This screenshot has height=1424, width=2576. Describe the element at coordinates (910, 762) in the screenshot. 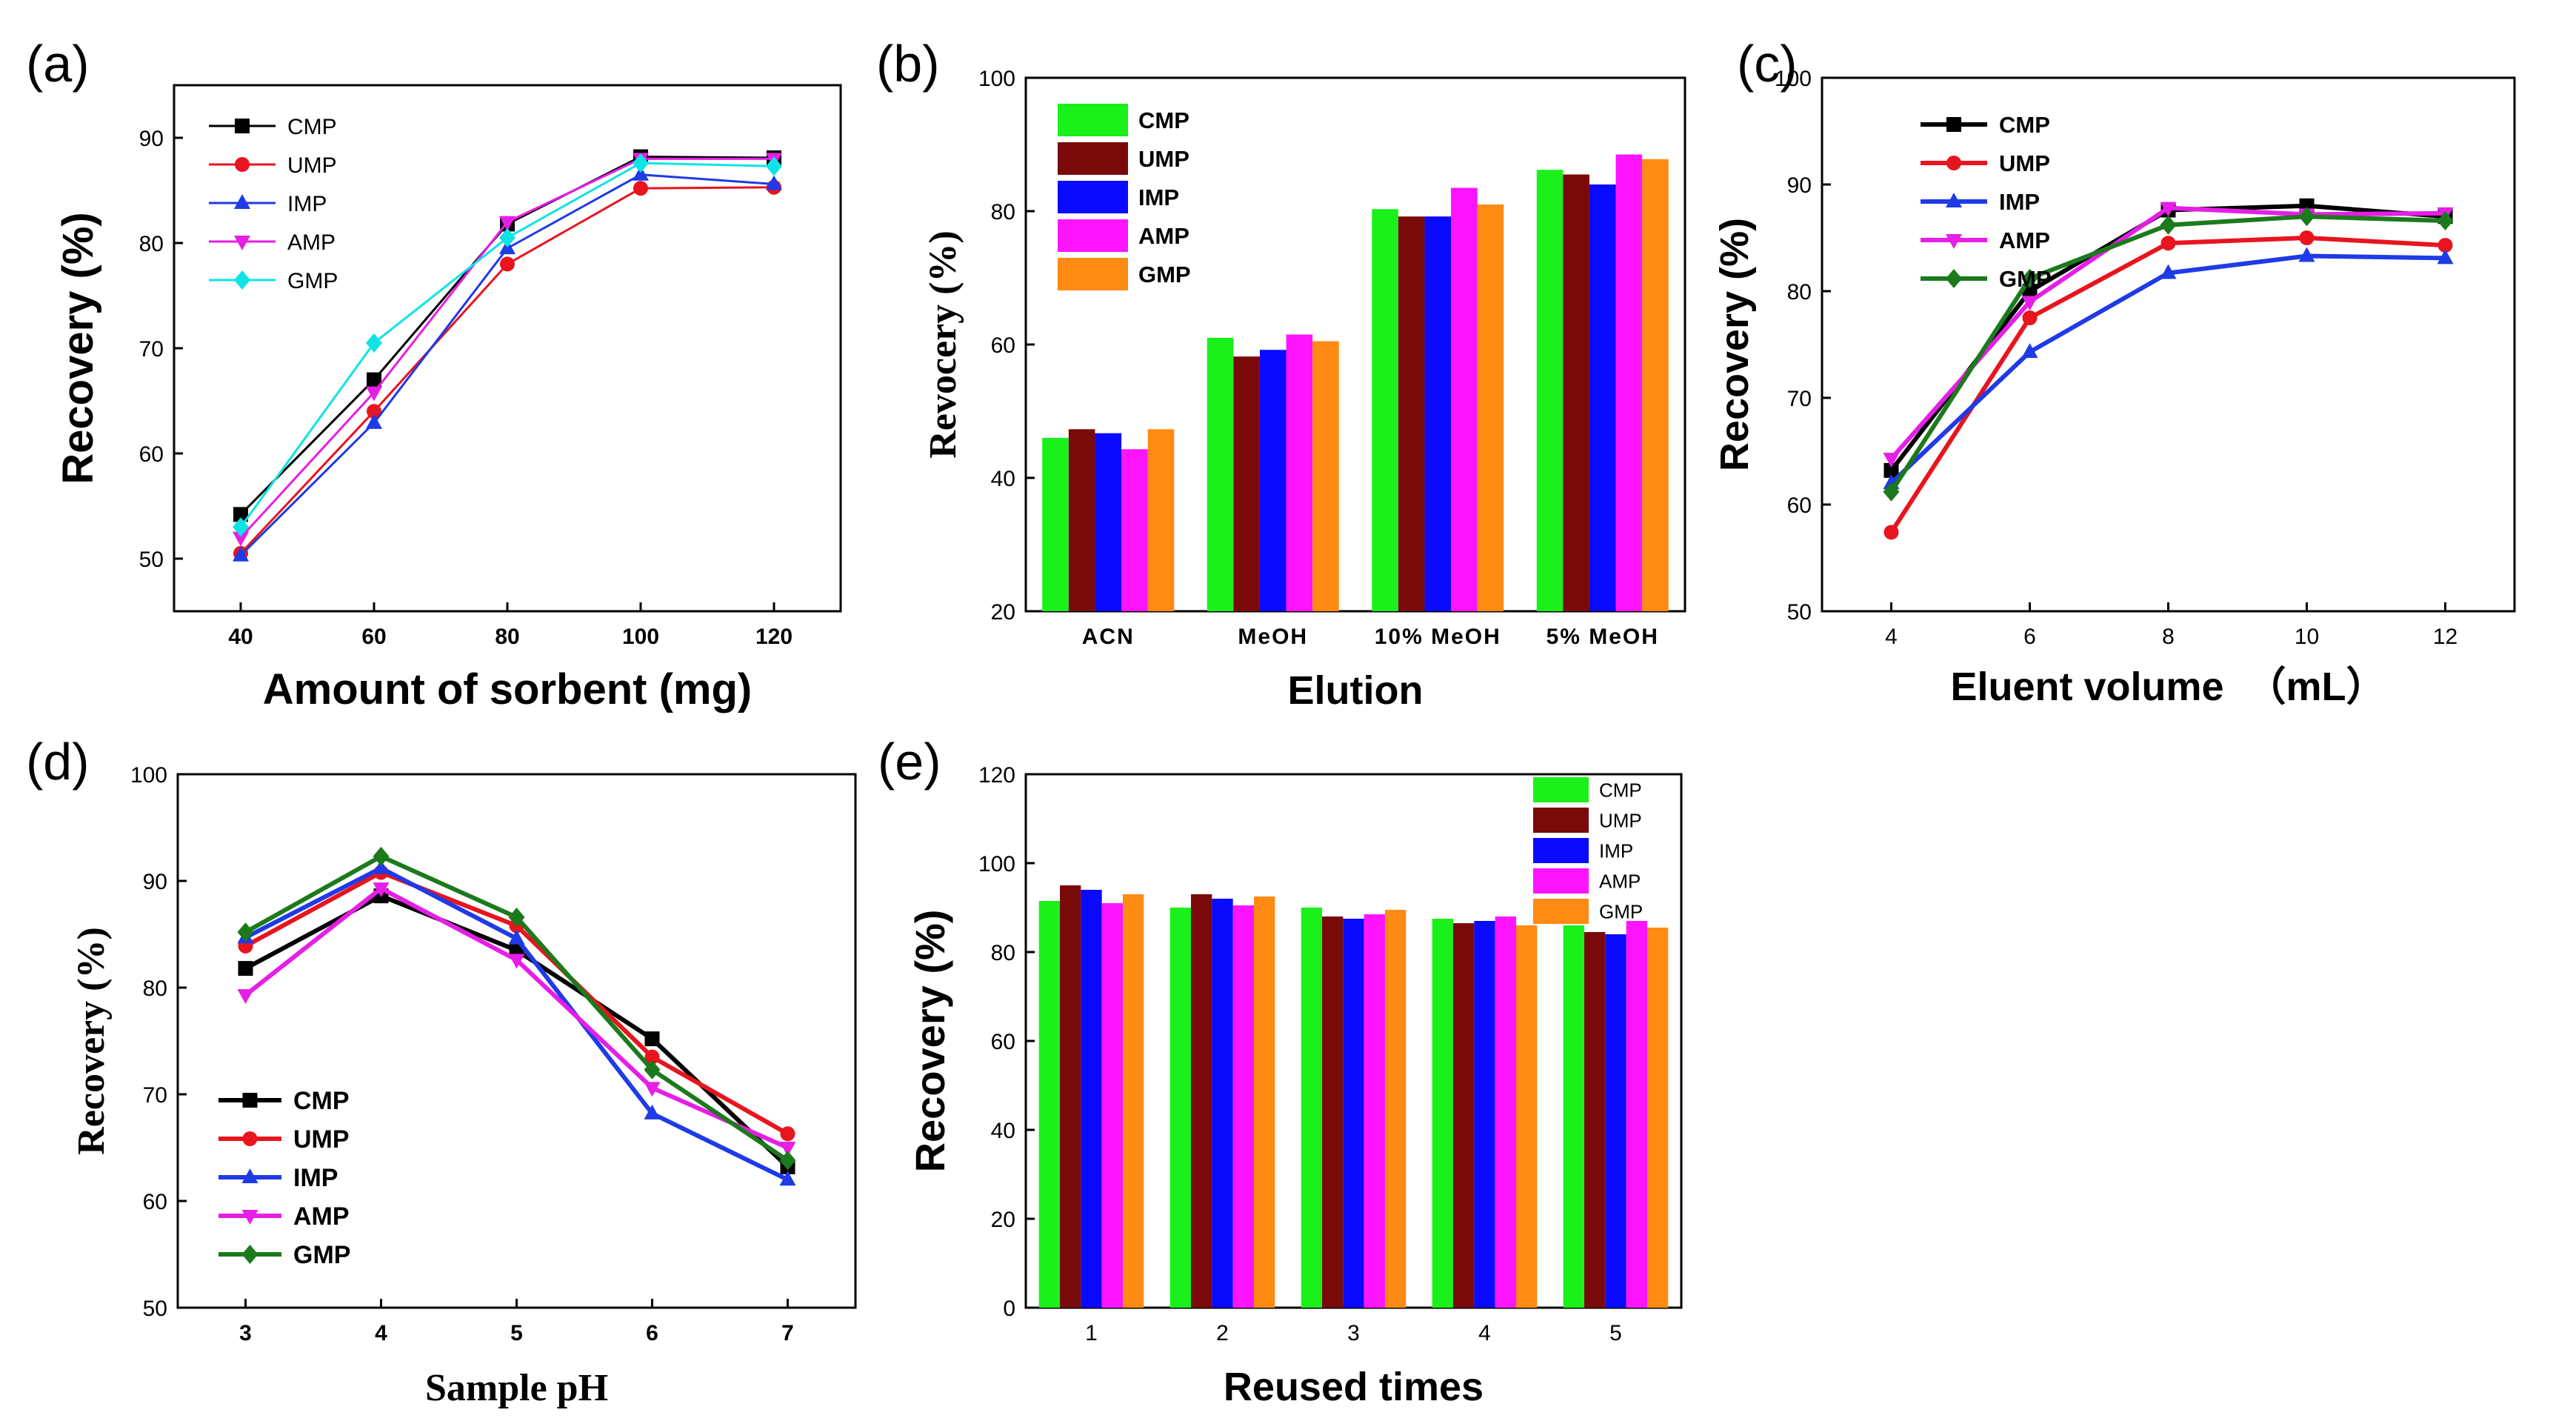

I see `panel-label: (e)` at that location.